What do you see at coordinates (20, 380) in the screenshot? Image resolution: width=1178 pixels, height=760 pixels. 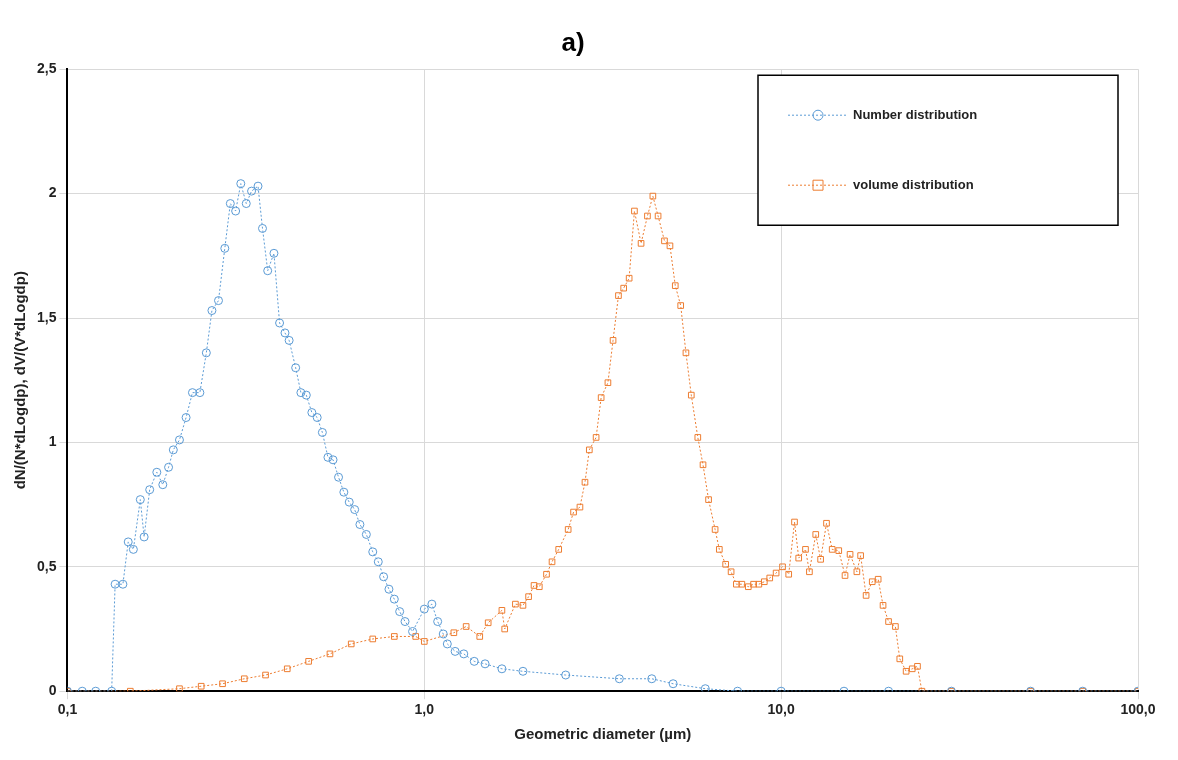 I see `y-axis-title: dN/(N*dLogdp), dV/(V*dLogdp)` at bounding box center [20, 380].